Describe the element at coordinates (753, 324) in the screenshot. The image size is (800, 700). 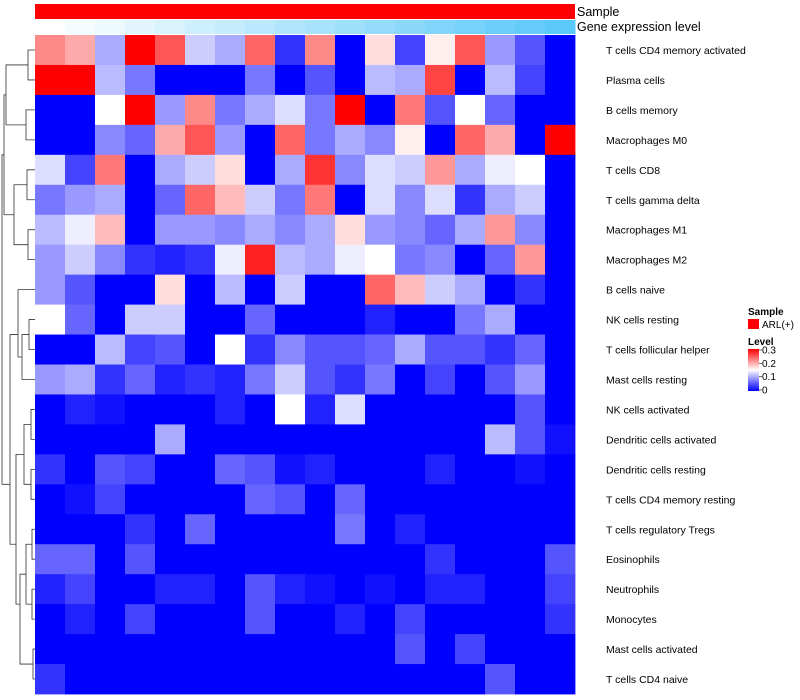
I see `legend-sample-swatch` at that location.